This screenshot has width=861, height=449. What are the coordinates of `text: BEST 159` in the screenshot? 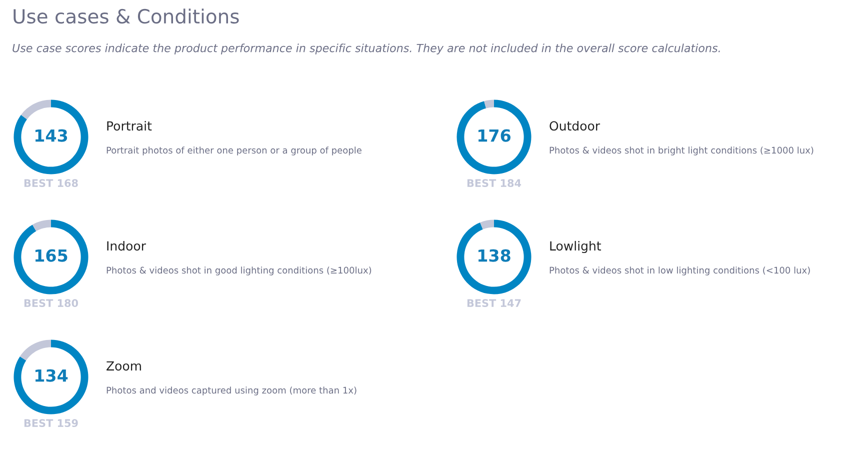 It's located at (51, 423).